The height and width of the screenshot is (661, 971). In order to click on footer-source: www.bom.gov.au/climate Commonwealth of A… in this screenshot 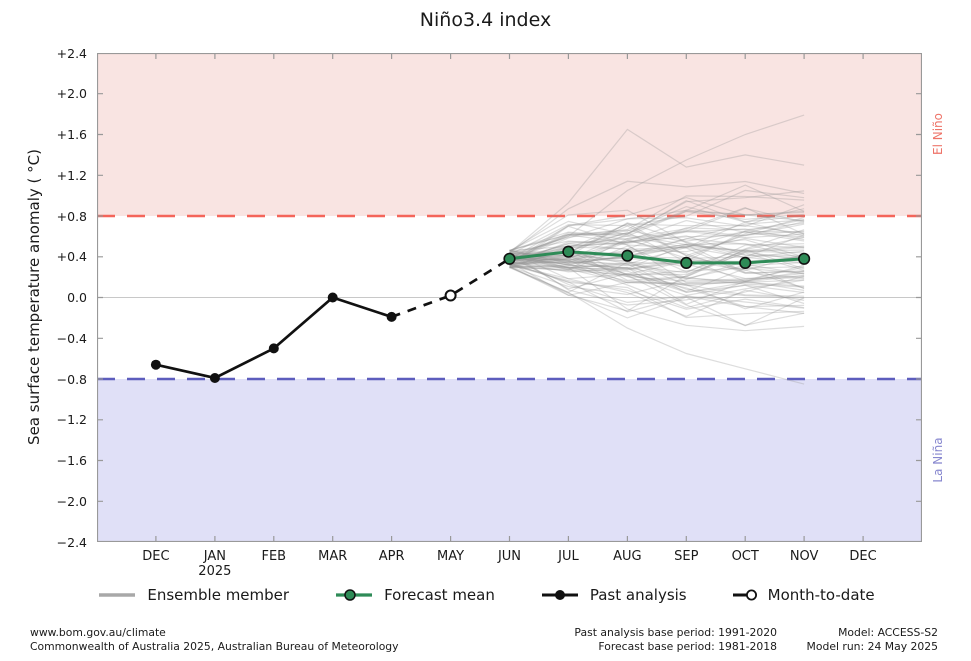, I will do `click(214, 639)`.